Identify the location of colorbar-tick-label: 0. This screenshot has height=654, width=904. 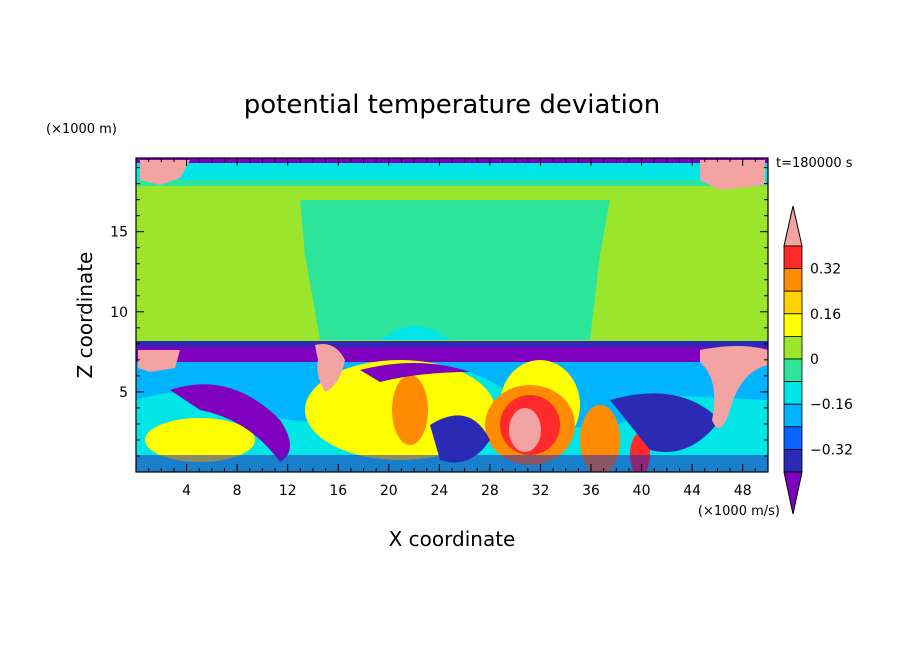
(814, 360).